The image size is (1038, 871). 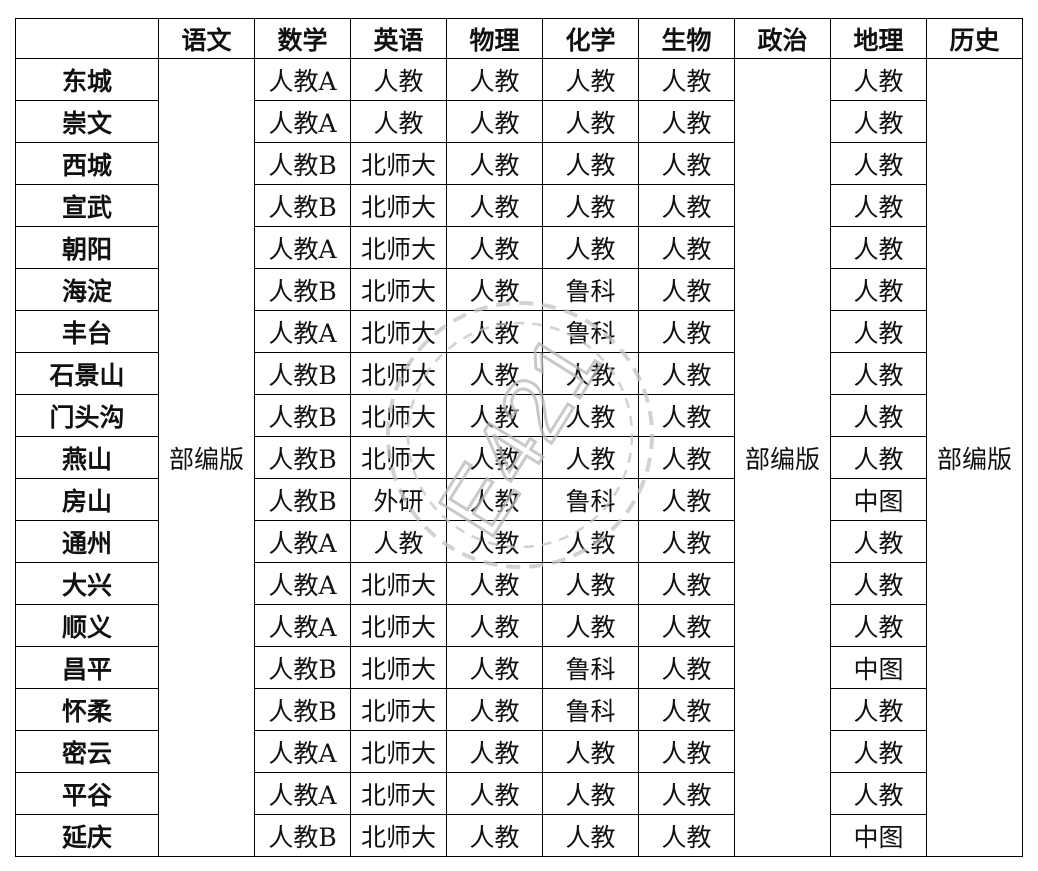 What do you see at coordinates (87, 415) in the screenshot?
I see `district-cell: 门头沟` at bounding box center [87, 415].